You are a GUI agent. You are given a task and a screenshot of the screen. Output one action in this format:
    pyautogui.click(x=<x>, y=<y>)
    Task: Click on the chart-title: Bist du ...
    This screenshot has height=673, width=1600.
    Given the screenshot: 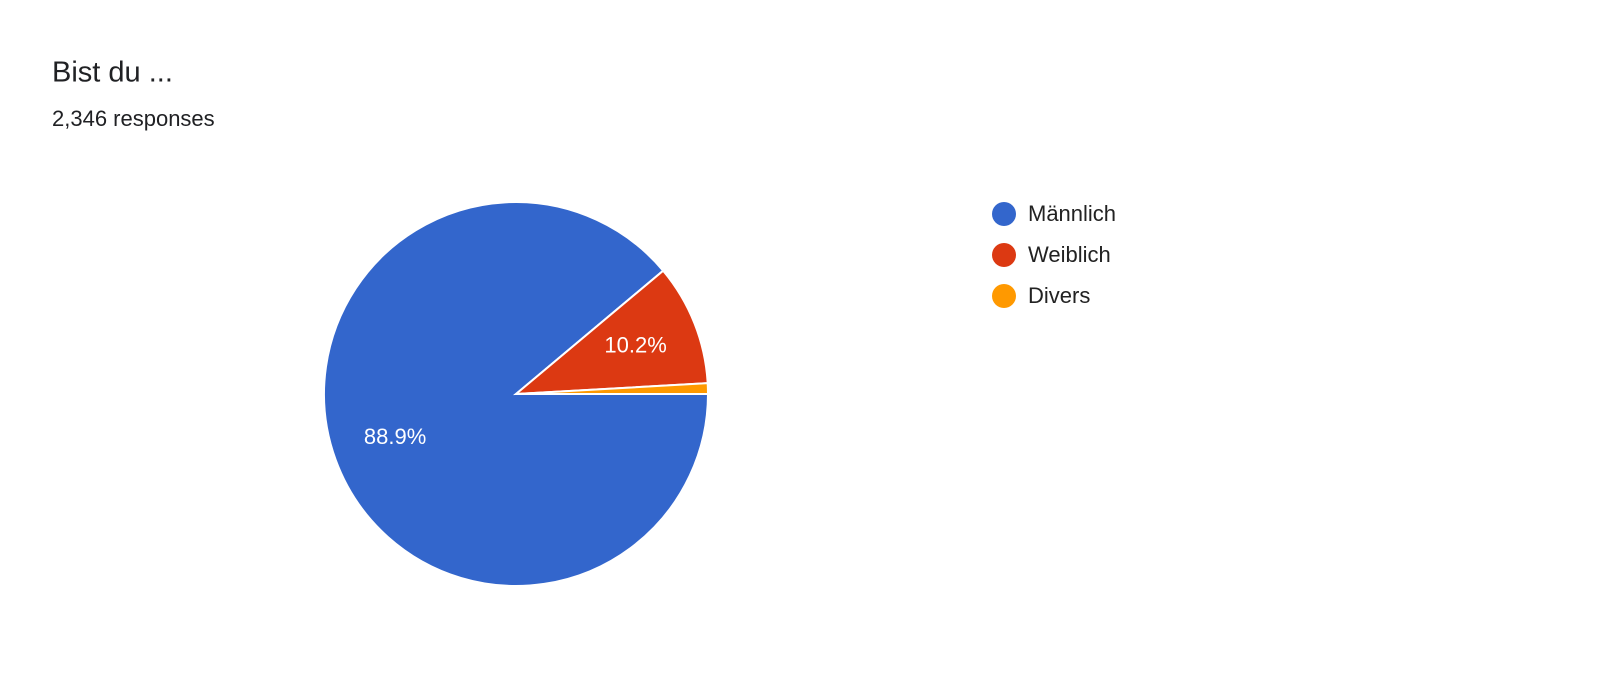 What is the action you would take?
    pyautogui.click(x=112, y=73)
    